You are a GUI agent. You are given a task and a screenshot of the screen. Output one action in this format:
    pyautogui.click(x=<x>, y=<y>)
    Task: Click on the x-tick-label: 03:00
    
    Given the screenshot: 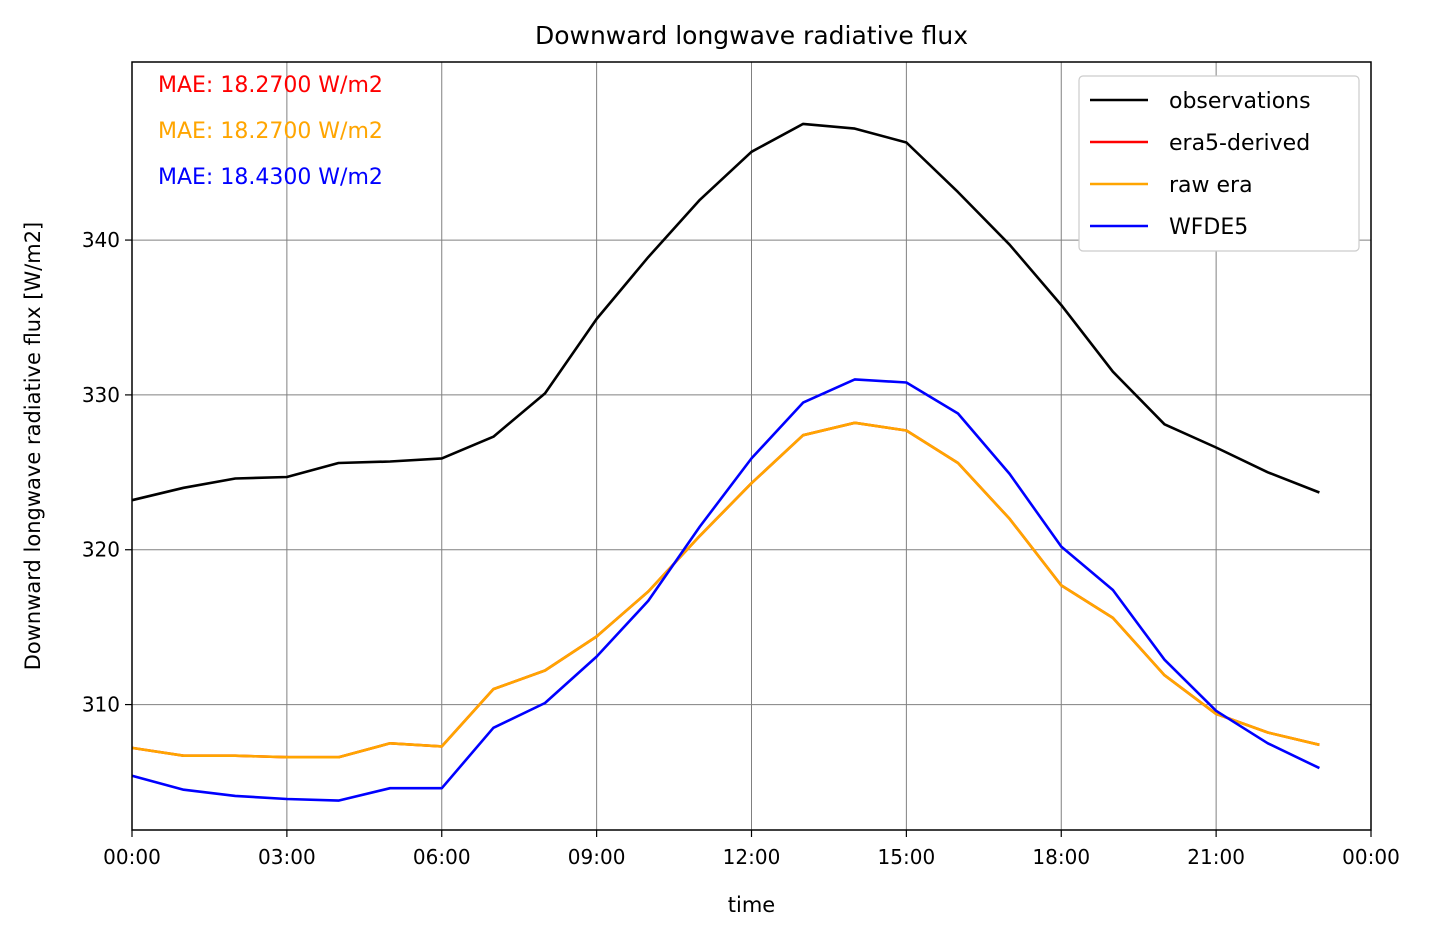 What is the action you would take?
    pyautogui.click(x=287, y=857)
    